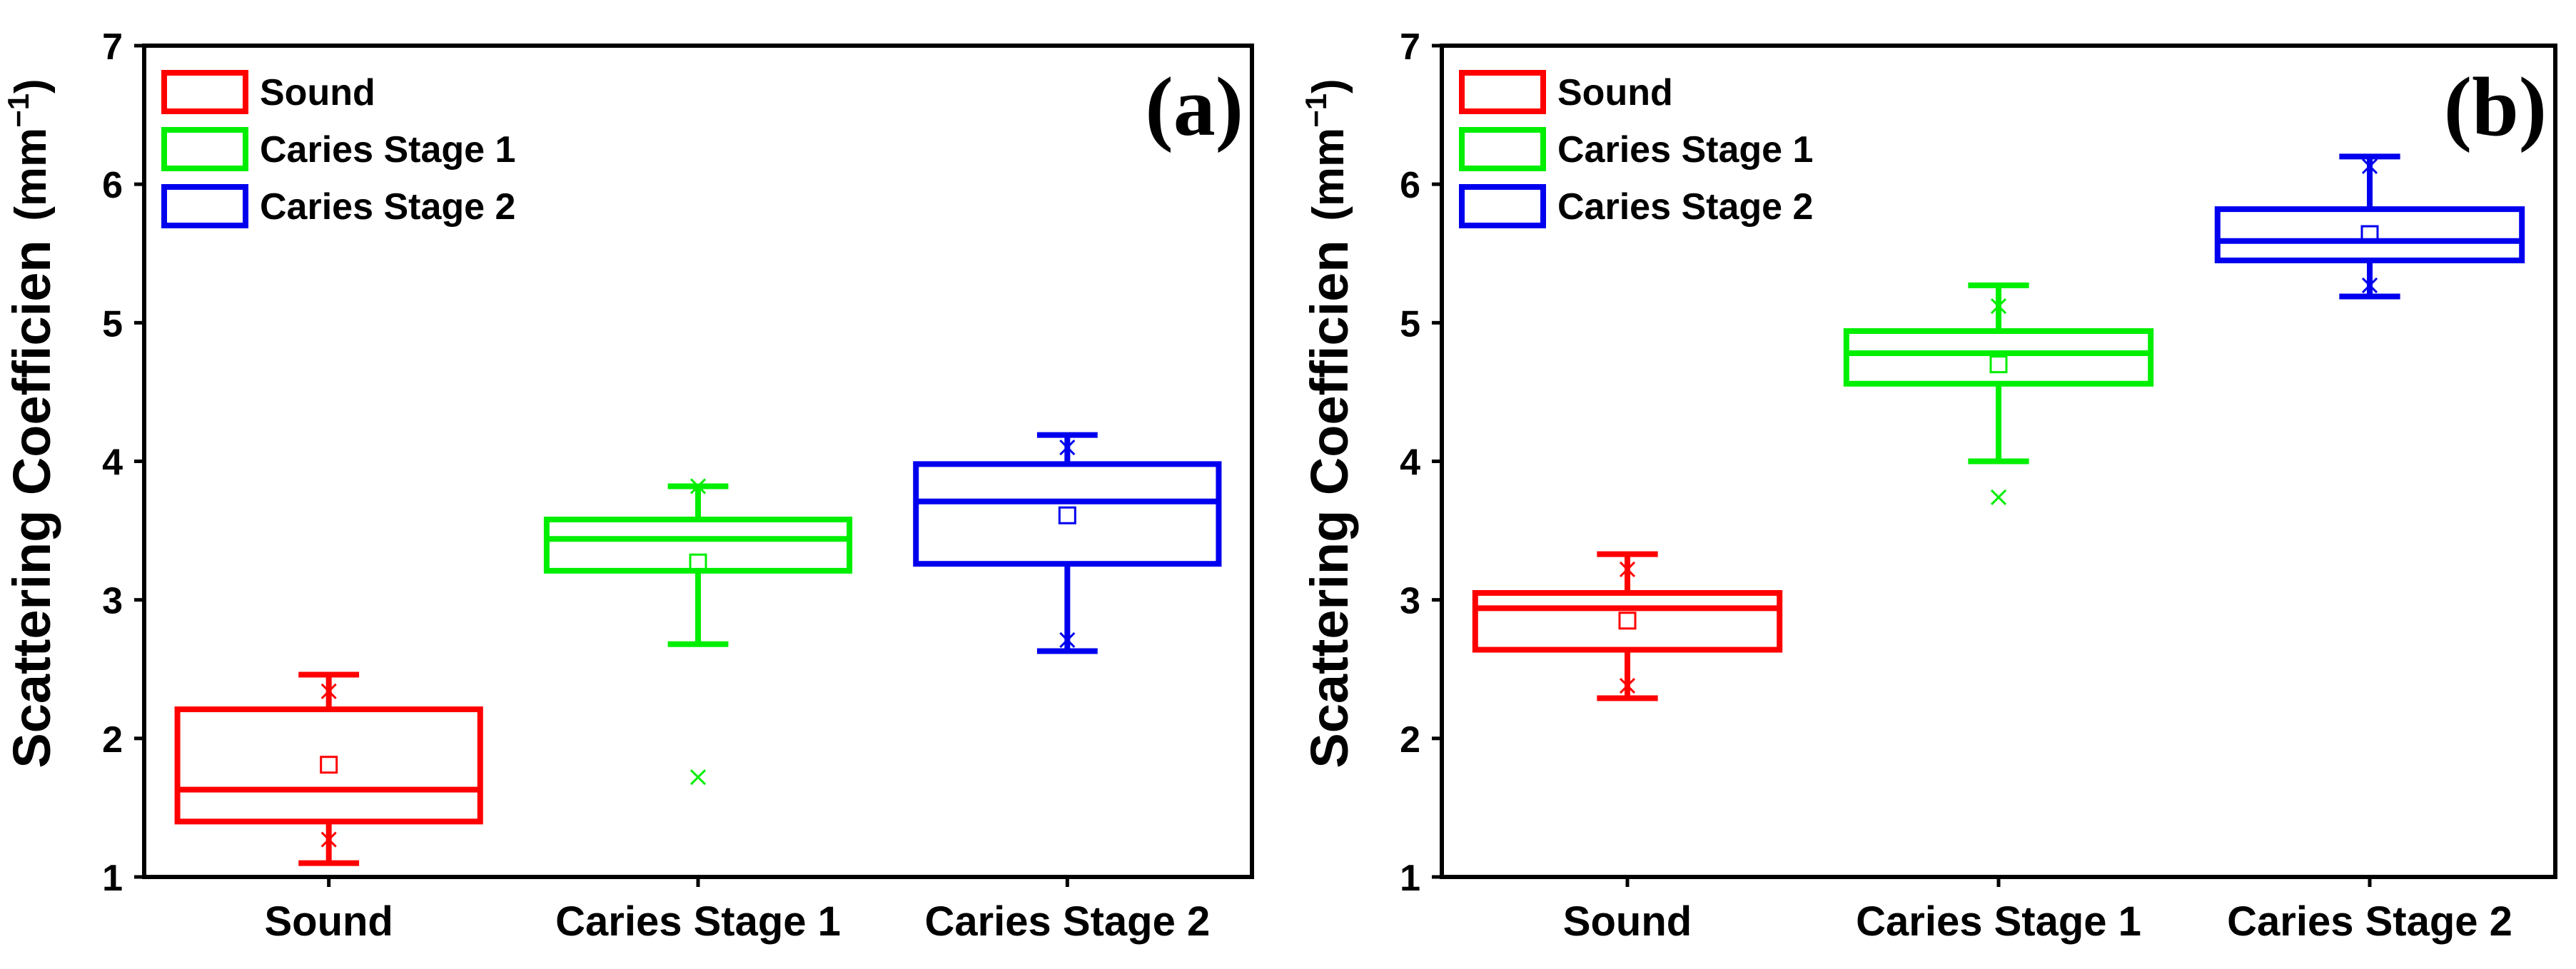 The image size is (2576, 969). What do you see at coordinates (2495, 107) in the screenshot?
I see `panel-letter: (b)` at bounding box center [2495, 107].